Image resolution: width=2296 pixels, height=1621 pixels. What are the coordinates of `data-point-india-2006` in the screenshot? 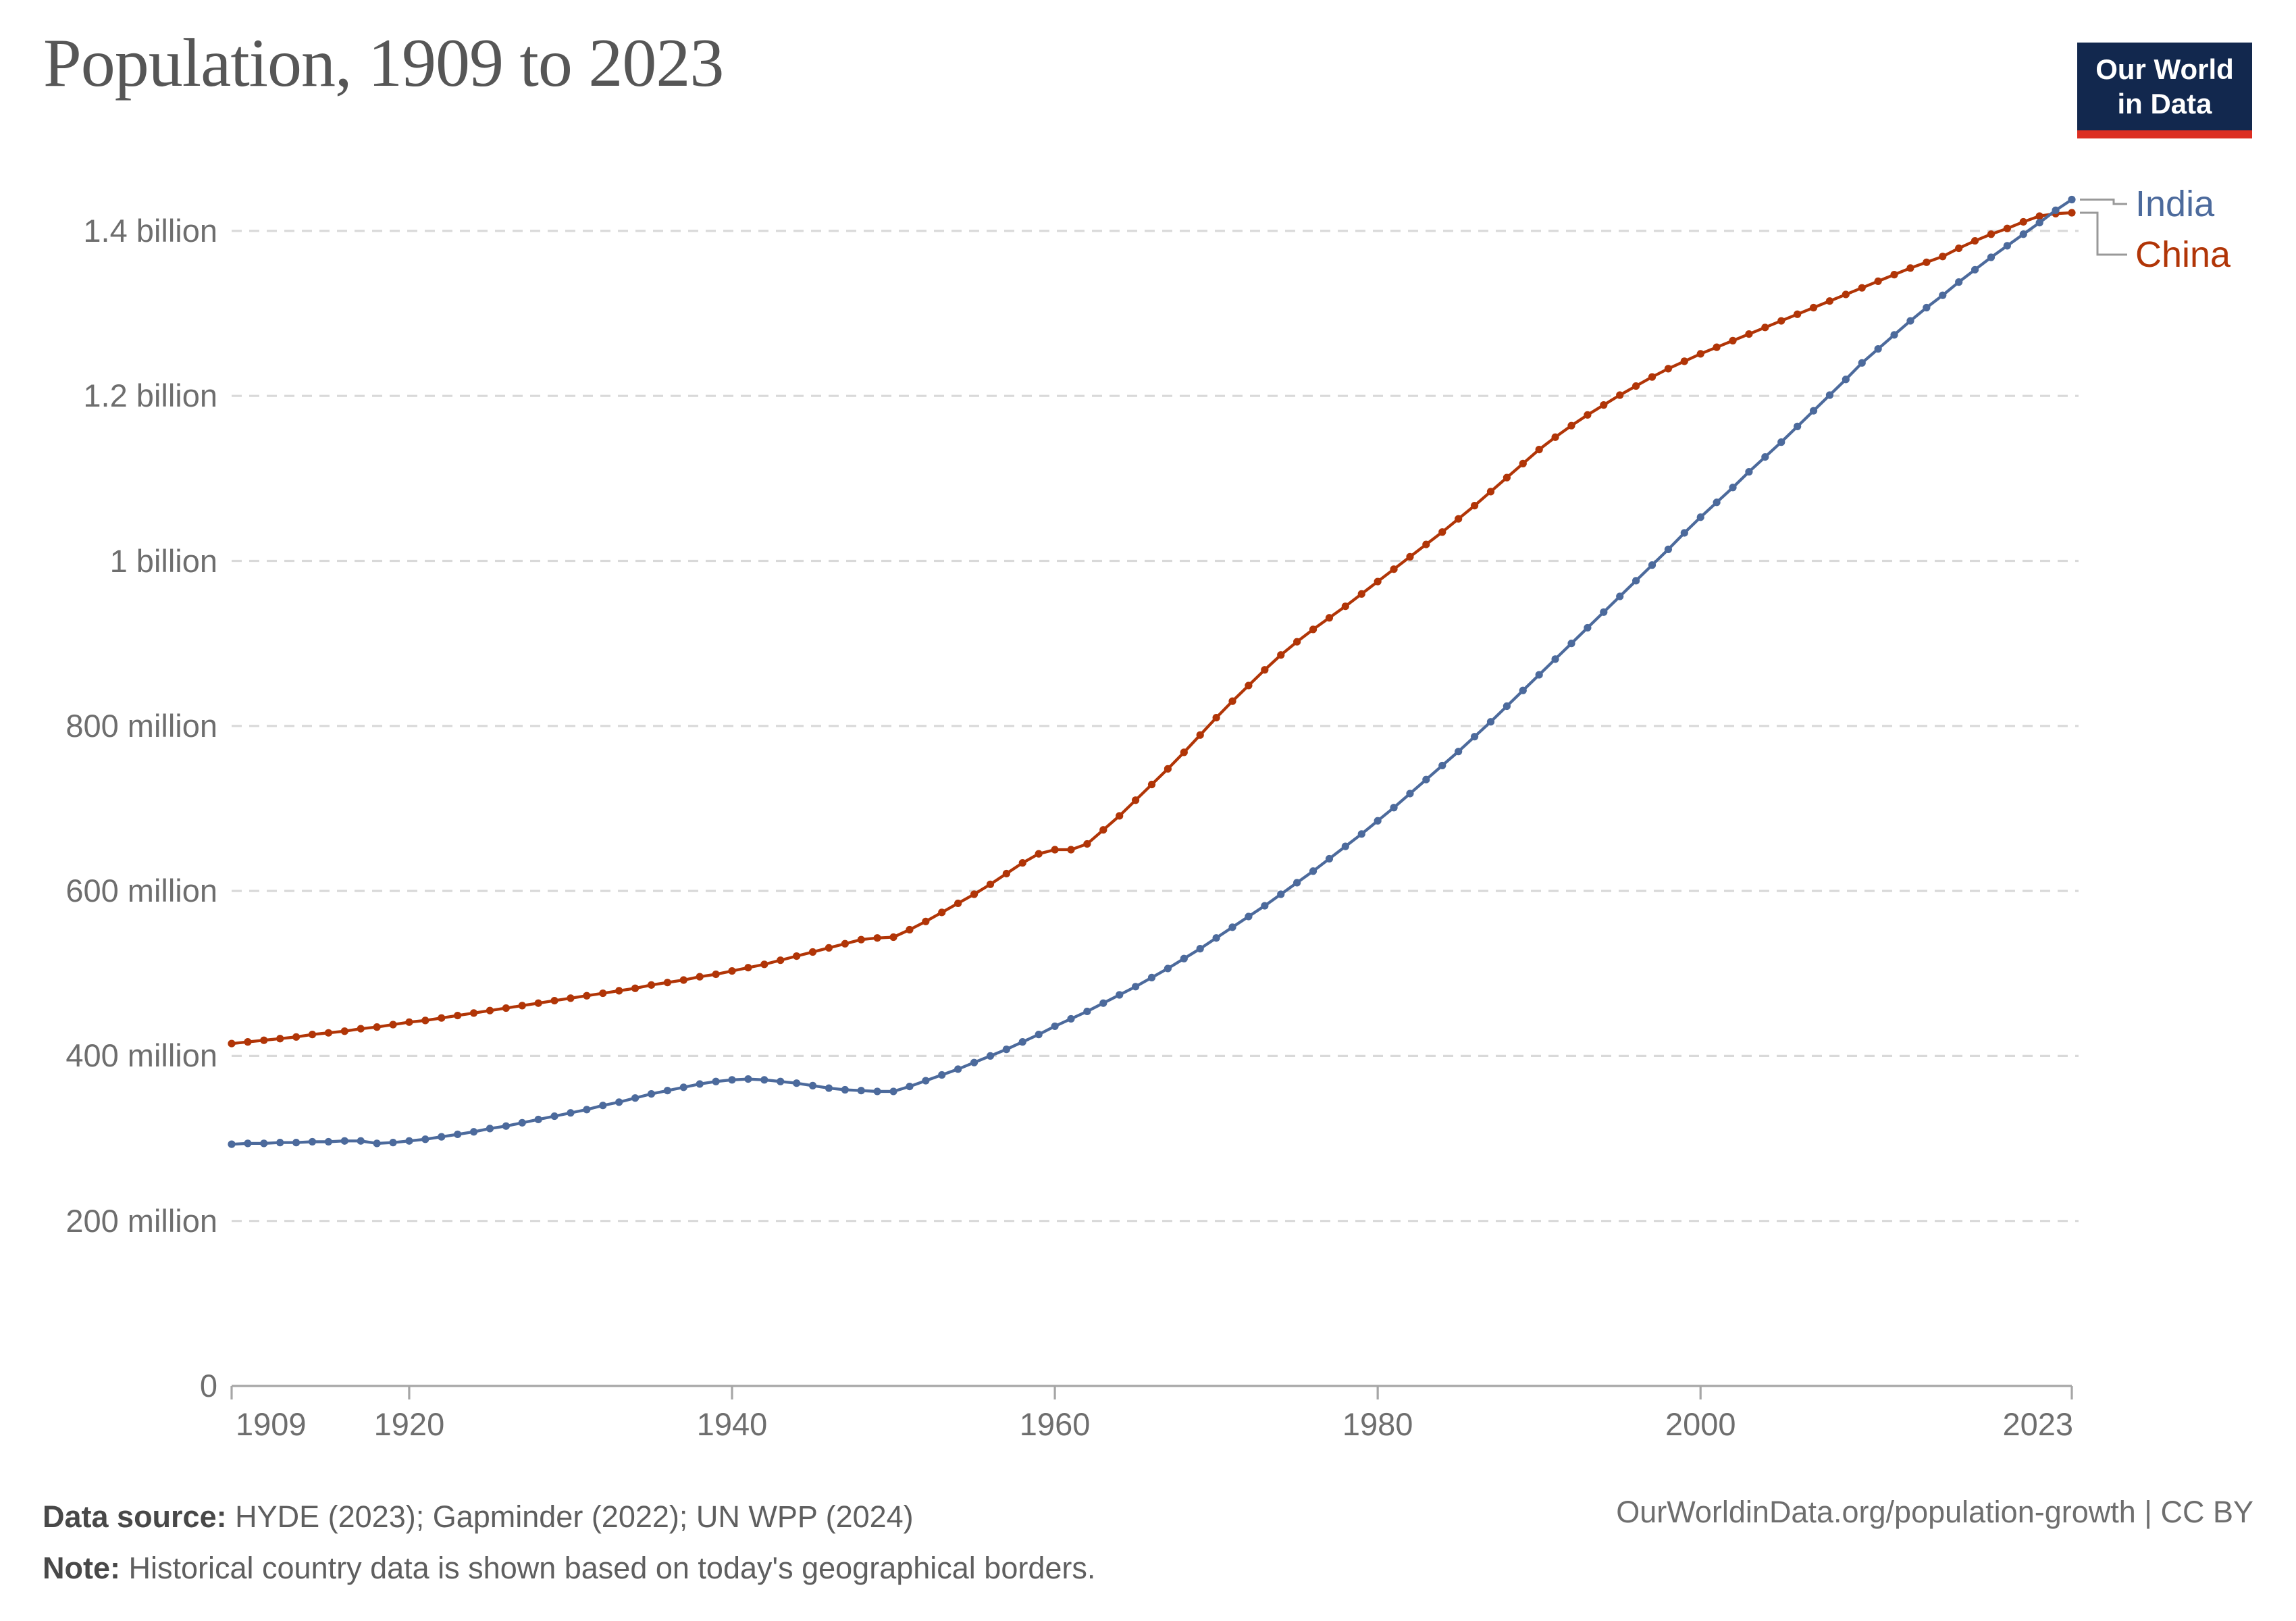 It's located at (1798, 426).